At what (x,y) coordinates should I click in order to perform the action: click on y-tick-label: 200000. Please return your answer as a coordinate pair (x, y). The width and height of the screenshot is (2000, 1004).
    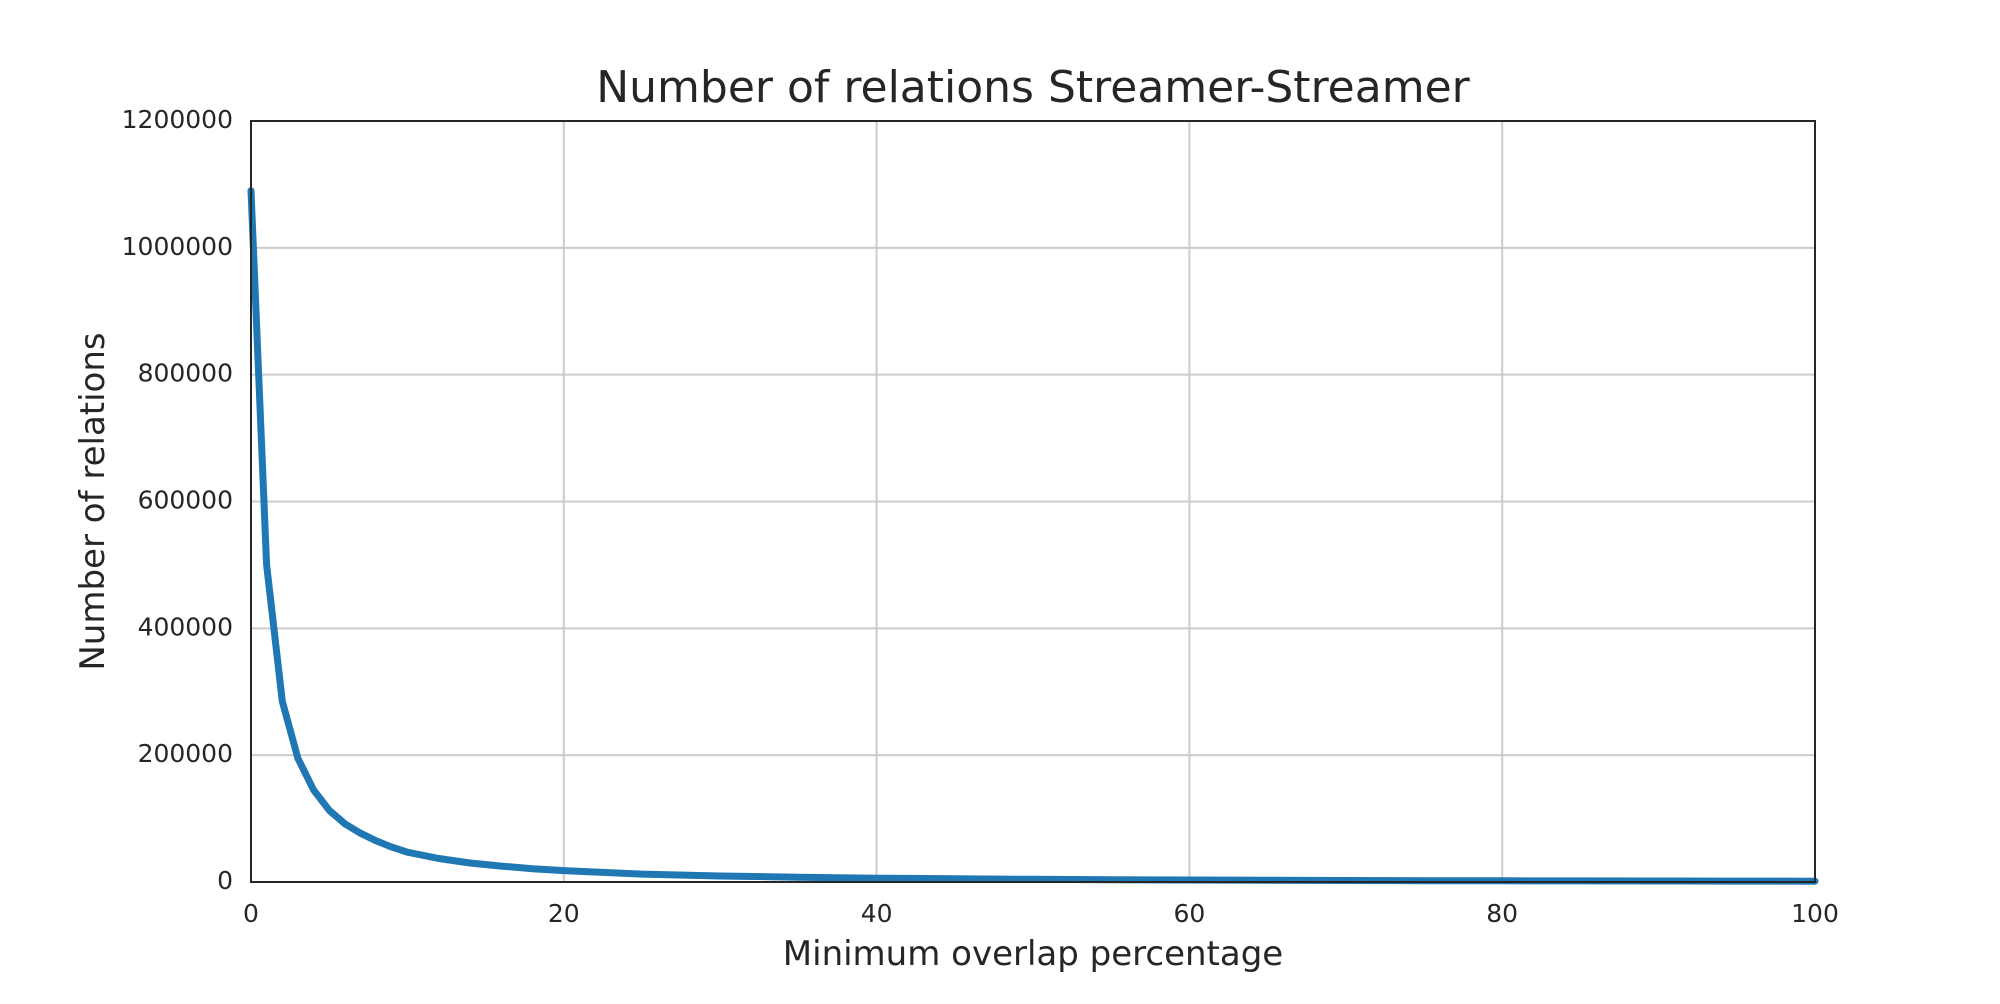
    Looking at the image, I should click on (185, 753).